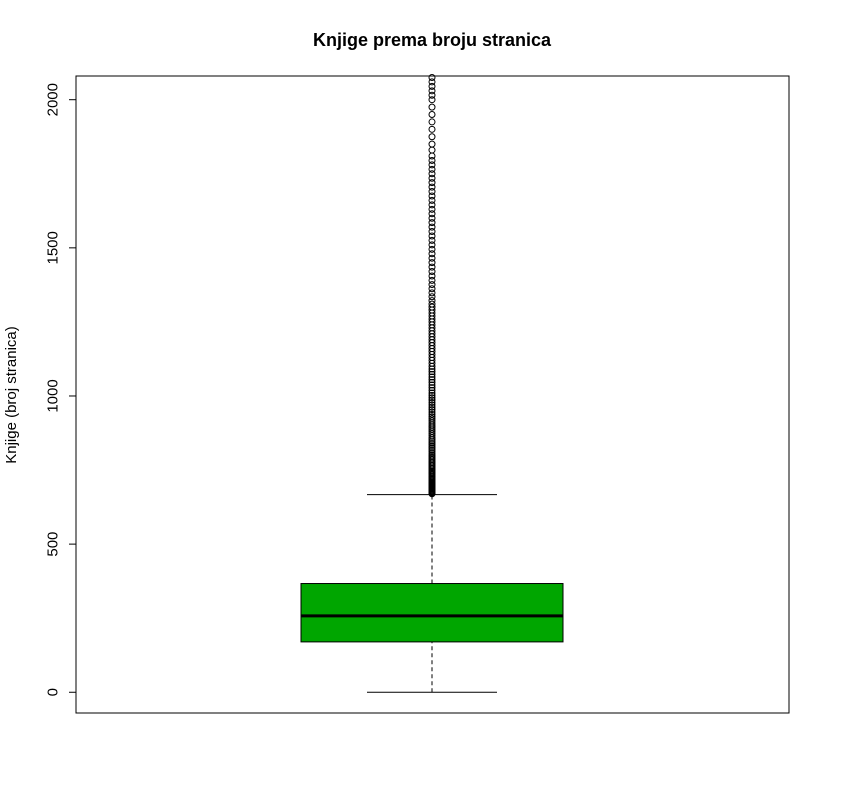  I want to click on interquartile-box, so click(432, 613).